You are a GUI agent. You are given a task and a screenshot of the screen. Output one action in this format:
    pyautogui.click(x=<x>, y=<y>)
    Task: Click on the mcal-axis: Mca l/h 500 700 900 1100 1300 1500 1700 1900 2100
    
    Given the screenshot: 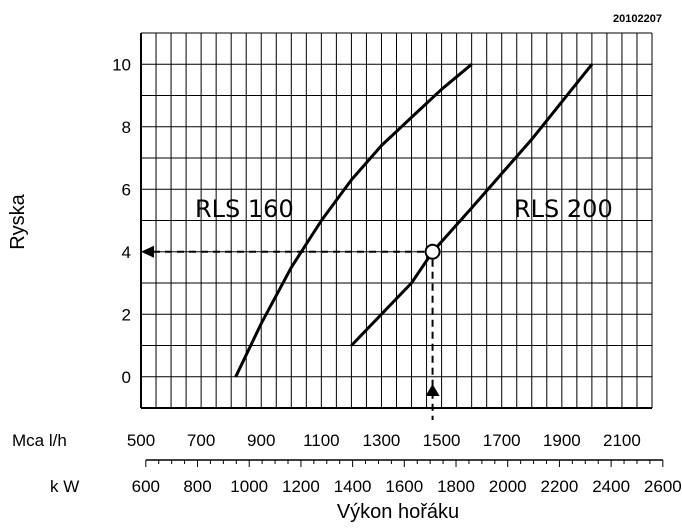 What is the action you would take?
    pyautogui.click(x=326, y=440)
    